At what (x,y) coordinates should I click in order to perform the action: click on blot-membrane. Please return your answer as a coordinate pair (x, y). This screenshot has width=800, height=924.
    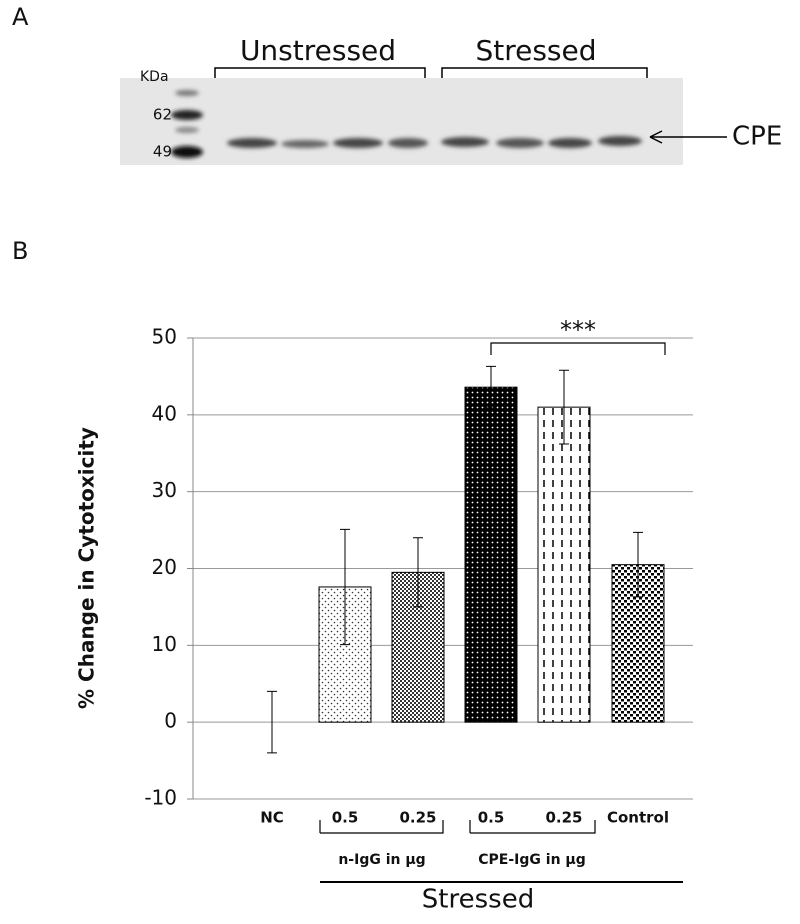
    Looking at the image, I should click on (401, 121).